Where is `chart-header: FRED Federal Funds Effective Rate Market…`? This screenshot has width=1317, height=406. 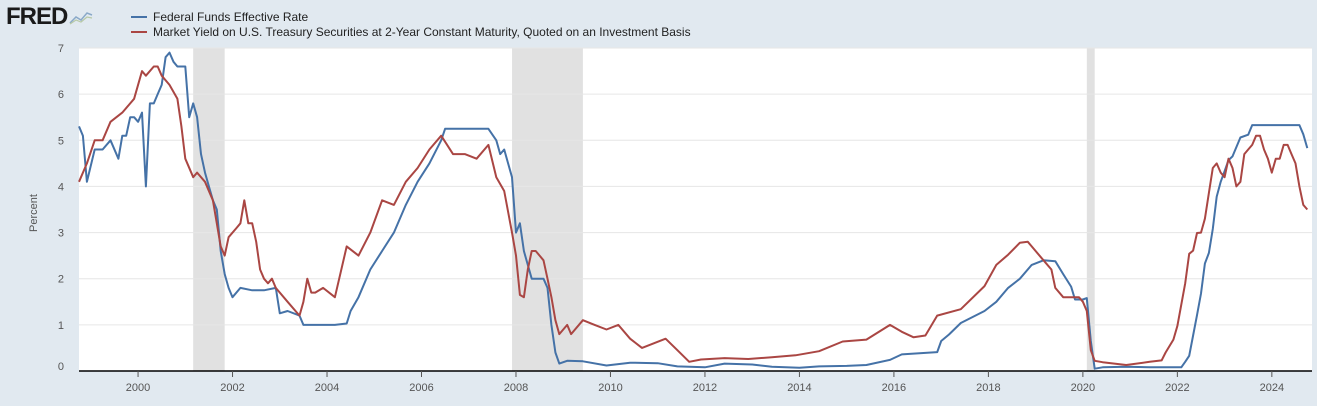 chart-header: FRED Federal Funds Effective Rate Market… is located at coordinates (658, 22).